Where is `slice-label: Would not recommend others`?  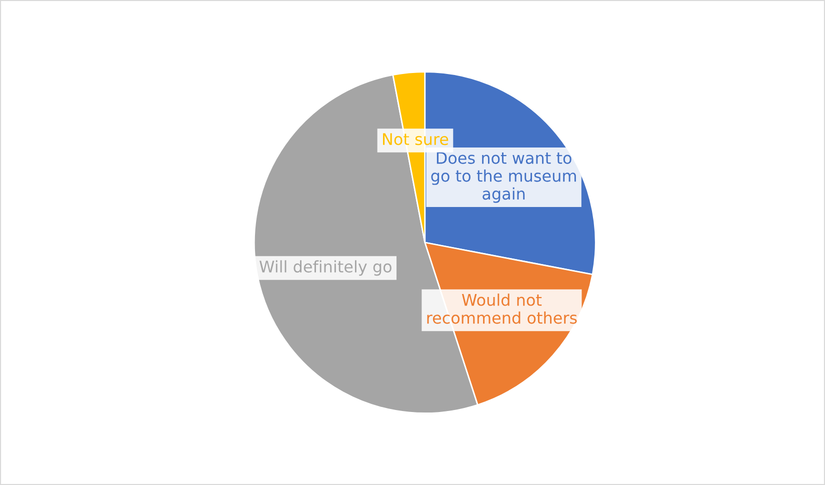
slice-label: Would not recommend others is located at coordinates (502, 309).